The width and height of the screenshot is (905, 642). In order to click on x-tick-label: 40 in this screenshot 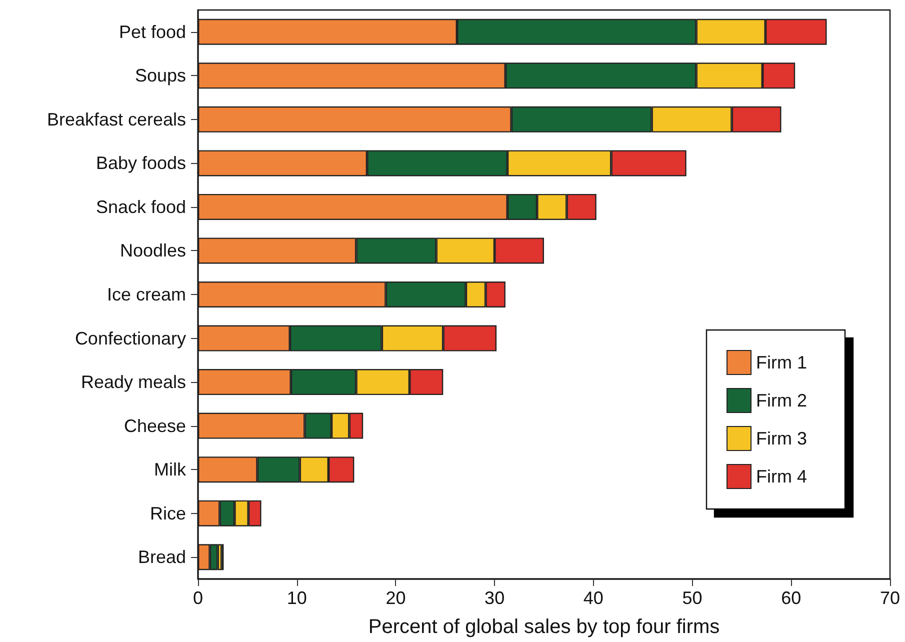, I will do `click(593, 598)`.